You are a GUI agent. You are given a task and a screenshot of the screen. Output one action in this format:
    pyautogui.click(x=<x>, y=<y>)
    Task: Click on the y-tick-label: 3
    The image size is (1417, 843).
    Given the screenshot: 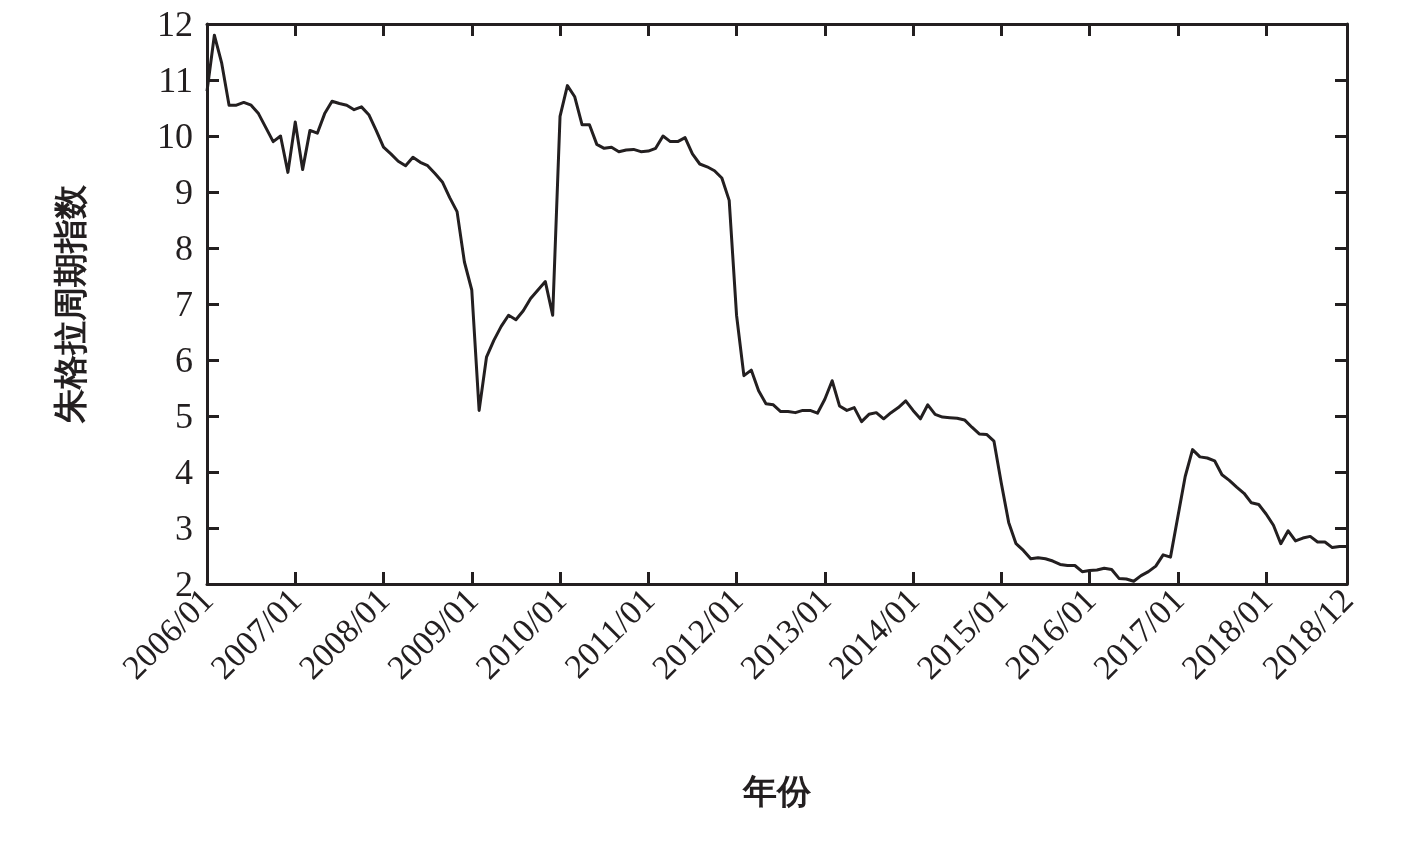 What is the action you would take?
    pyautogui.click(x=184, y=528)
    